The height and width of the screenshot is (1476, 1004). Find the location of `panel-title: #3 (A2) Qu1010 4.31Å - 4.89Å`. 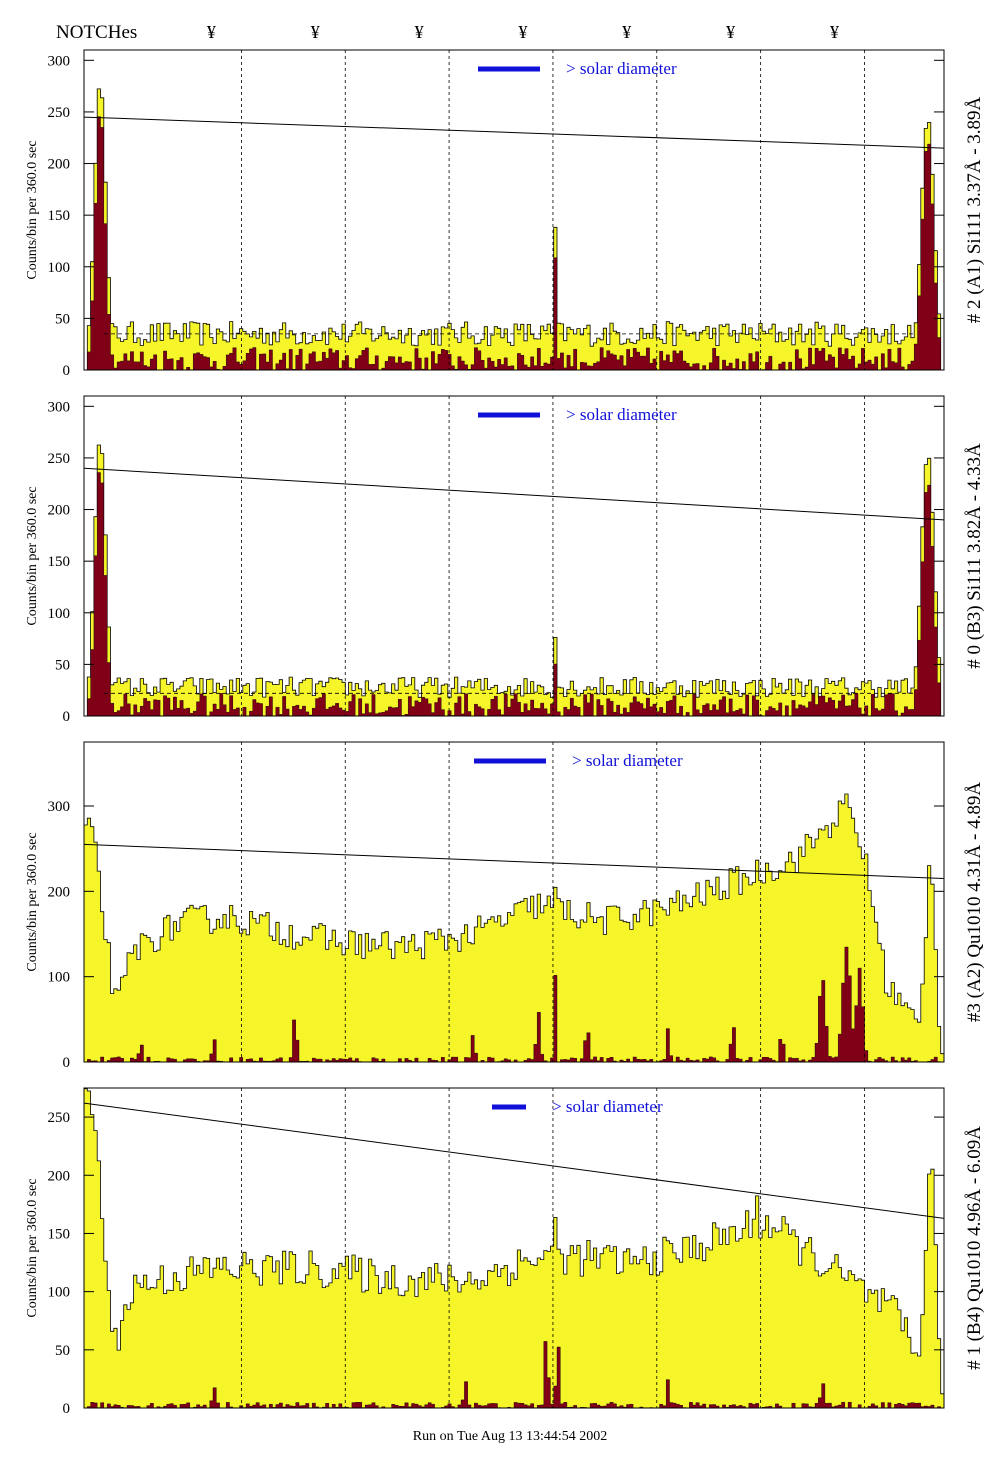

panel-title: #3 (A2) Qu1010 4.31Å - 4.89Å is located at coordinates (974, 902).